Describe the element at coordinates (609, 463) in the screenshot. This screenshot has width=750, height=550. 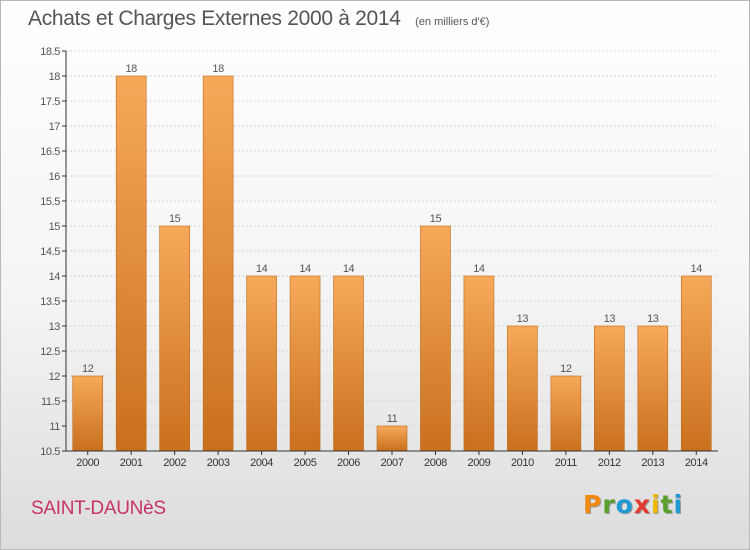
I see `x-tick-label: 2012` at that location.